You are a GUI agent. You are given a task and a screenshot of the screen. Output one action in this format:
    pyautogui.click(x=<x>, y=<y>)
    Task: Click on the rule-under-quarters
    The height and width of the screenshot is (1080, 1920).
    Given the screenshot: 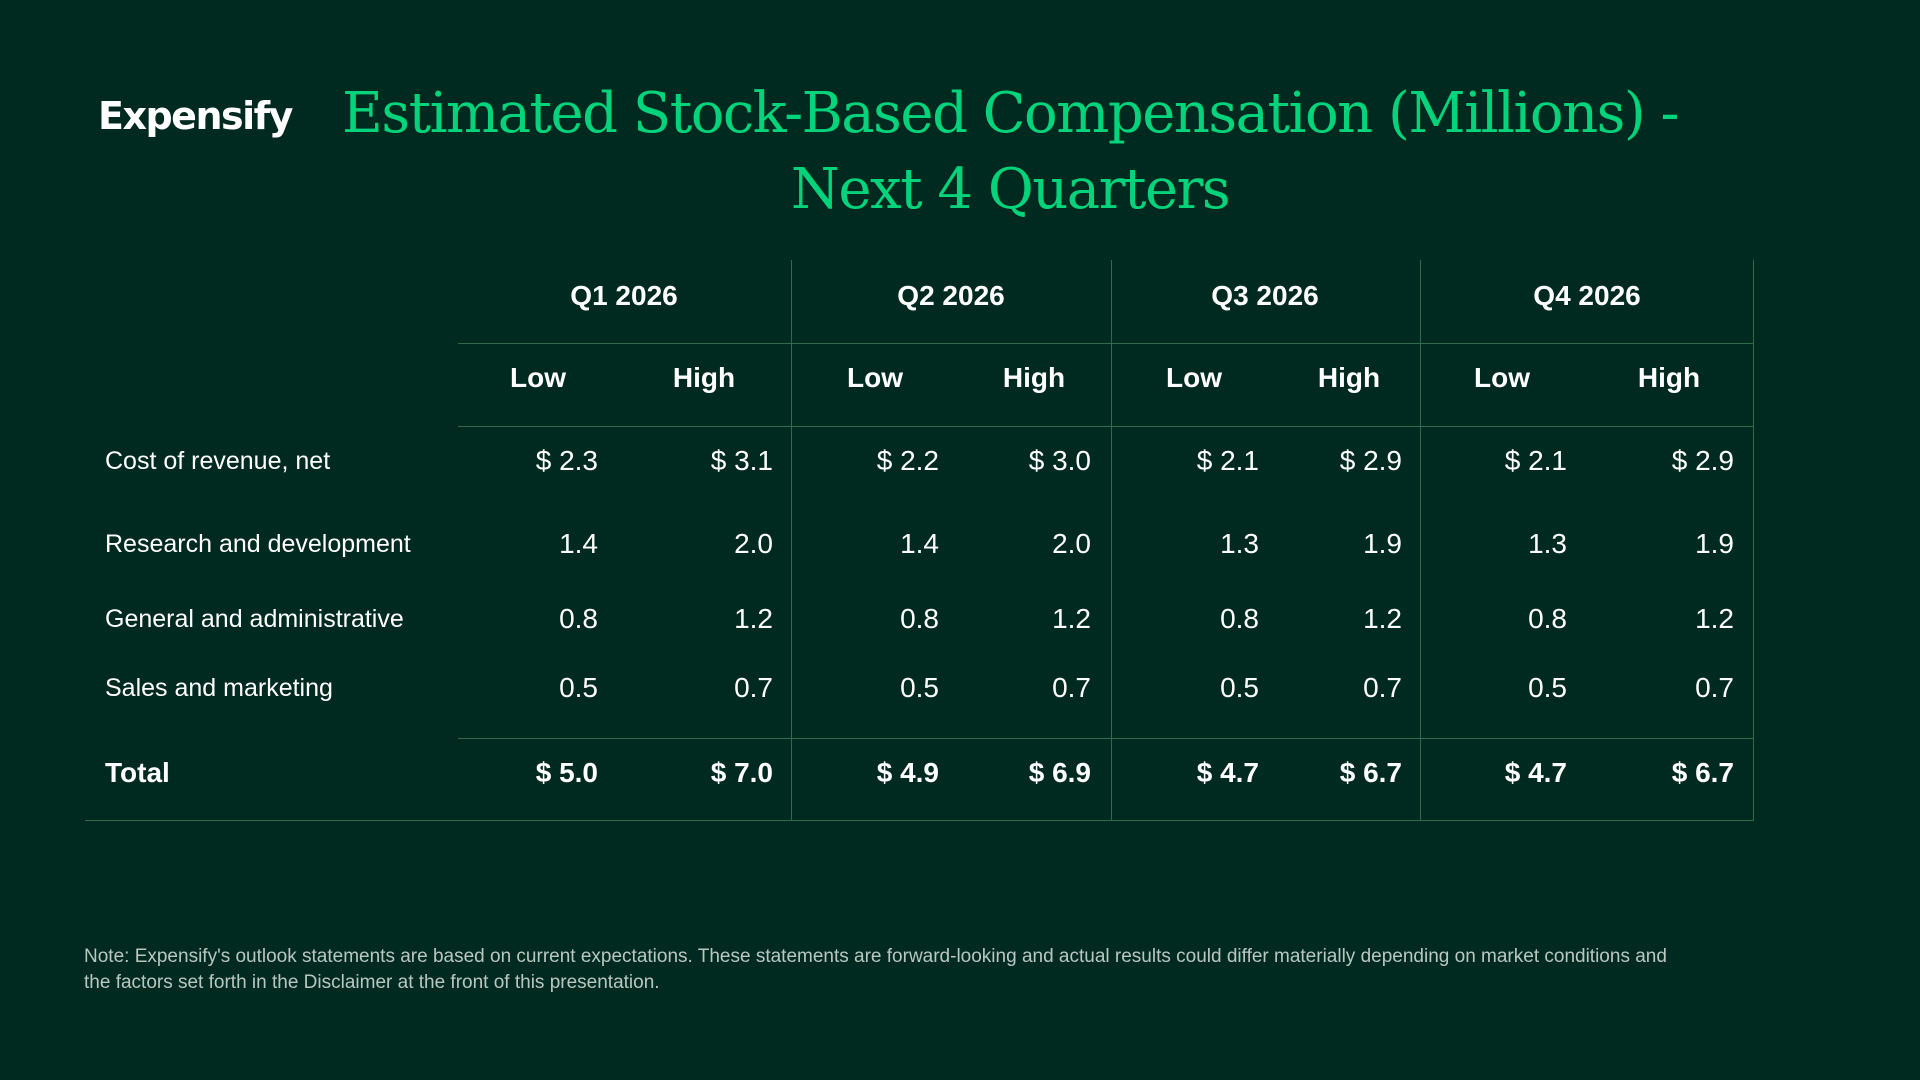 What is the action you would take?
    pyautogui.click(x=1105, y=343)
    